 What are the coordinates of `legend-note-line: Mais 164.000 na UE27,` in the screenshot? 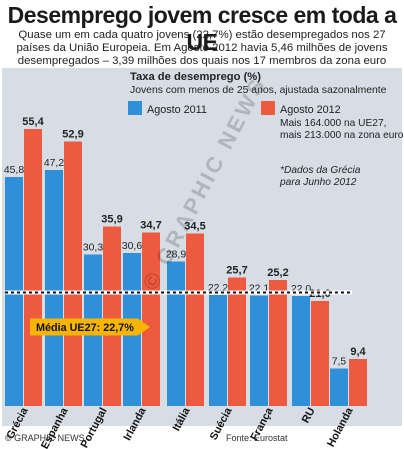 It's located at (333, 123).